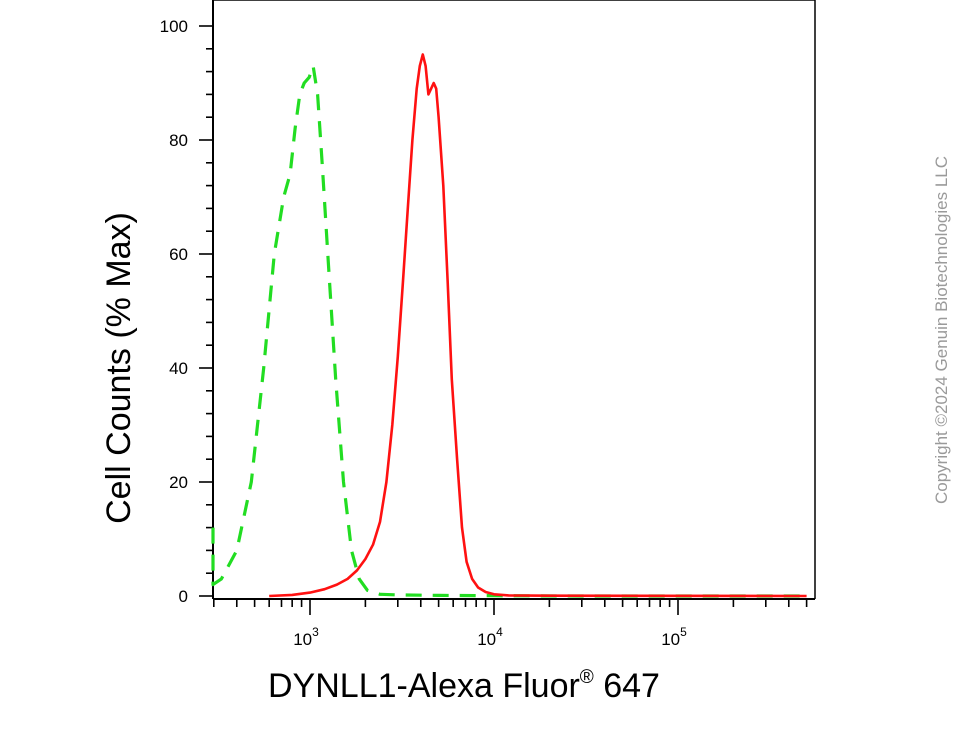  Describe the element at coordinates (306, 637) in the screenshot. I see `x-tick-label: 10³` at that location.